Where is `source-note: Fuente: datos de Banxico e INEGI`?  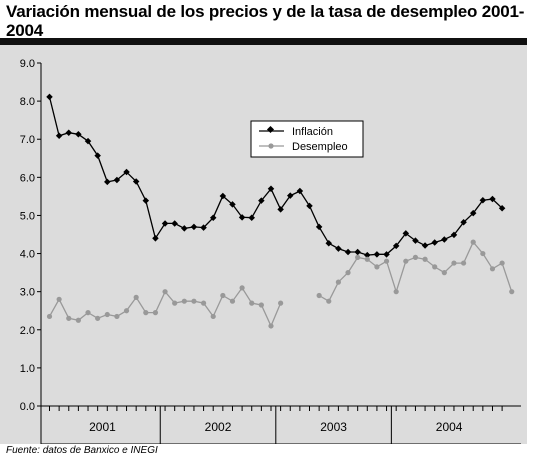
source-note: Fuente: datos de Banxico e INEGI is located at coordinates (82, 450).